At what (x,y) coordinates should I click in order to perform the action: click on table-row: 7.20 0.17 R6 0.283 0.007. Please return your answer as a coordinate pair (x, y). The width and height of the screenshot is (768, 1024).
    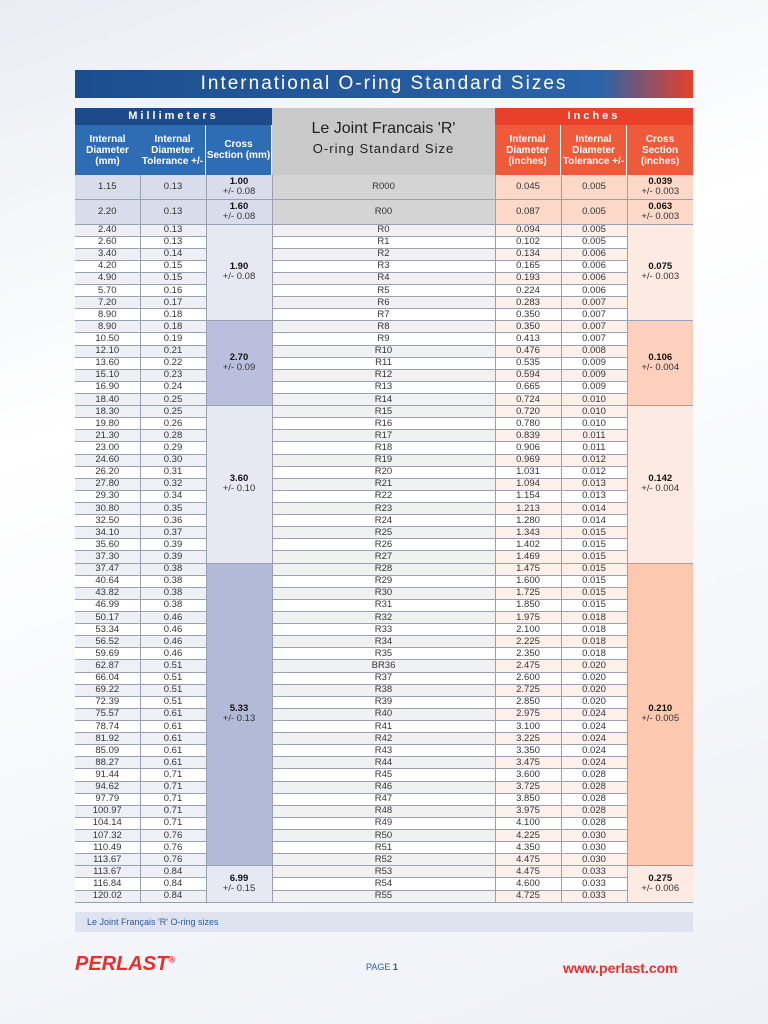
    Looking at the image, I should click on (384, 303).